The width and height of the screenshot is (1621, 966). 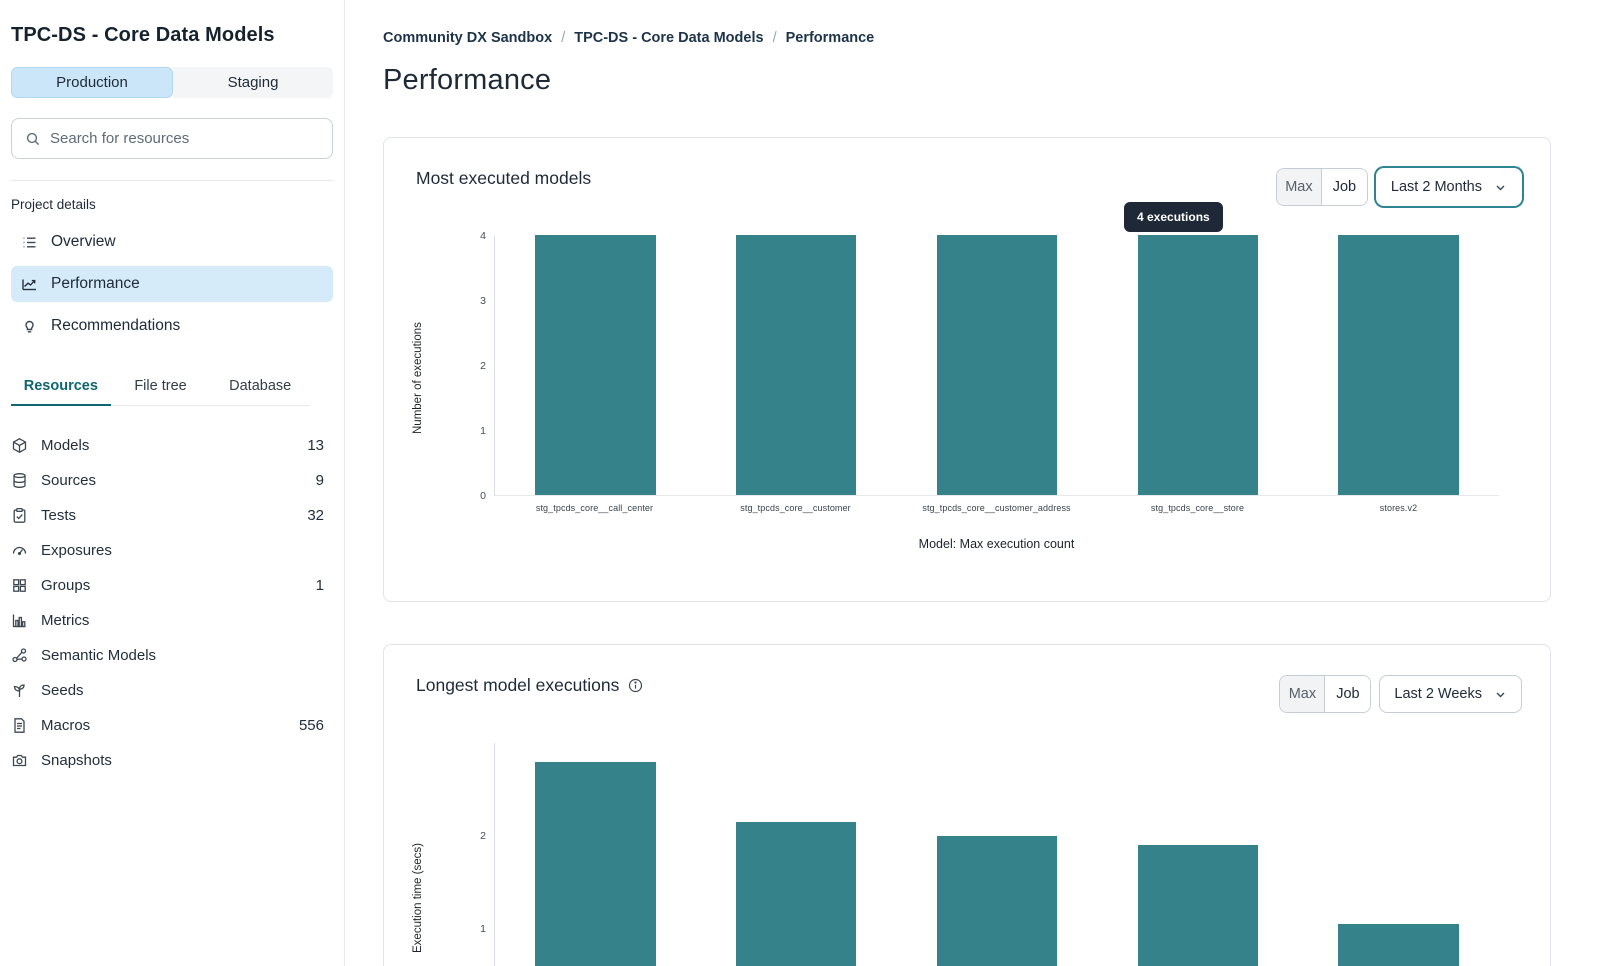 What do you see at coordinates (19, 690) in the screenshot?
I see `seed-icon` at bounding box center [19, 690].